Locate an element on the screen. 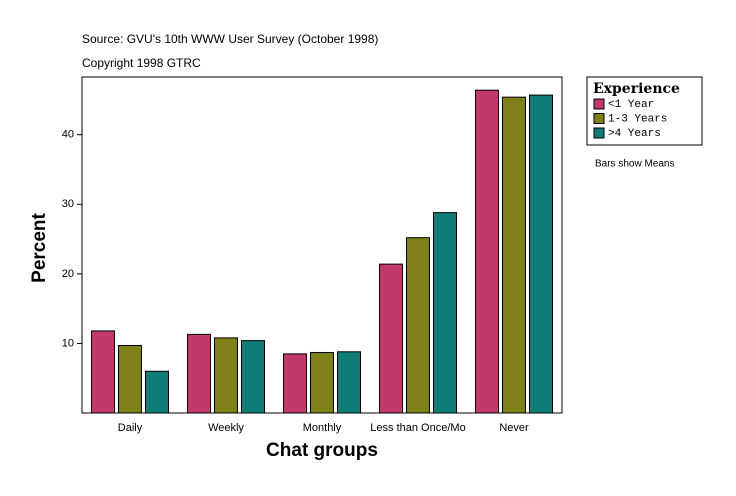 The width and height of the screenshot is (736, 496). y-tick-label: 20 is located at coordinates (68, 274).